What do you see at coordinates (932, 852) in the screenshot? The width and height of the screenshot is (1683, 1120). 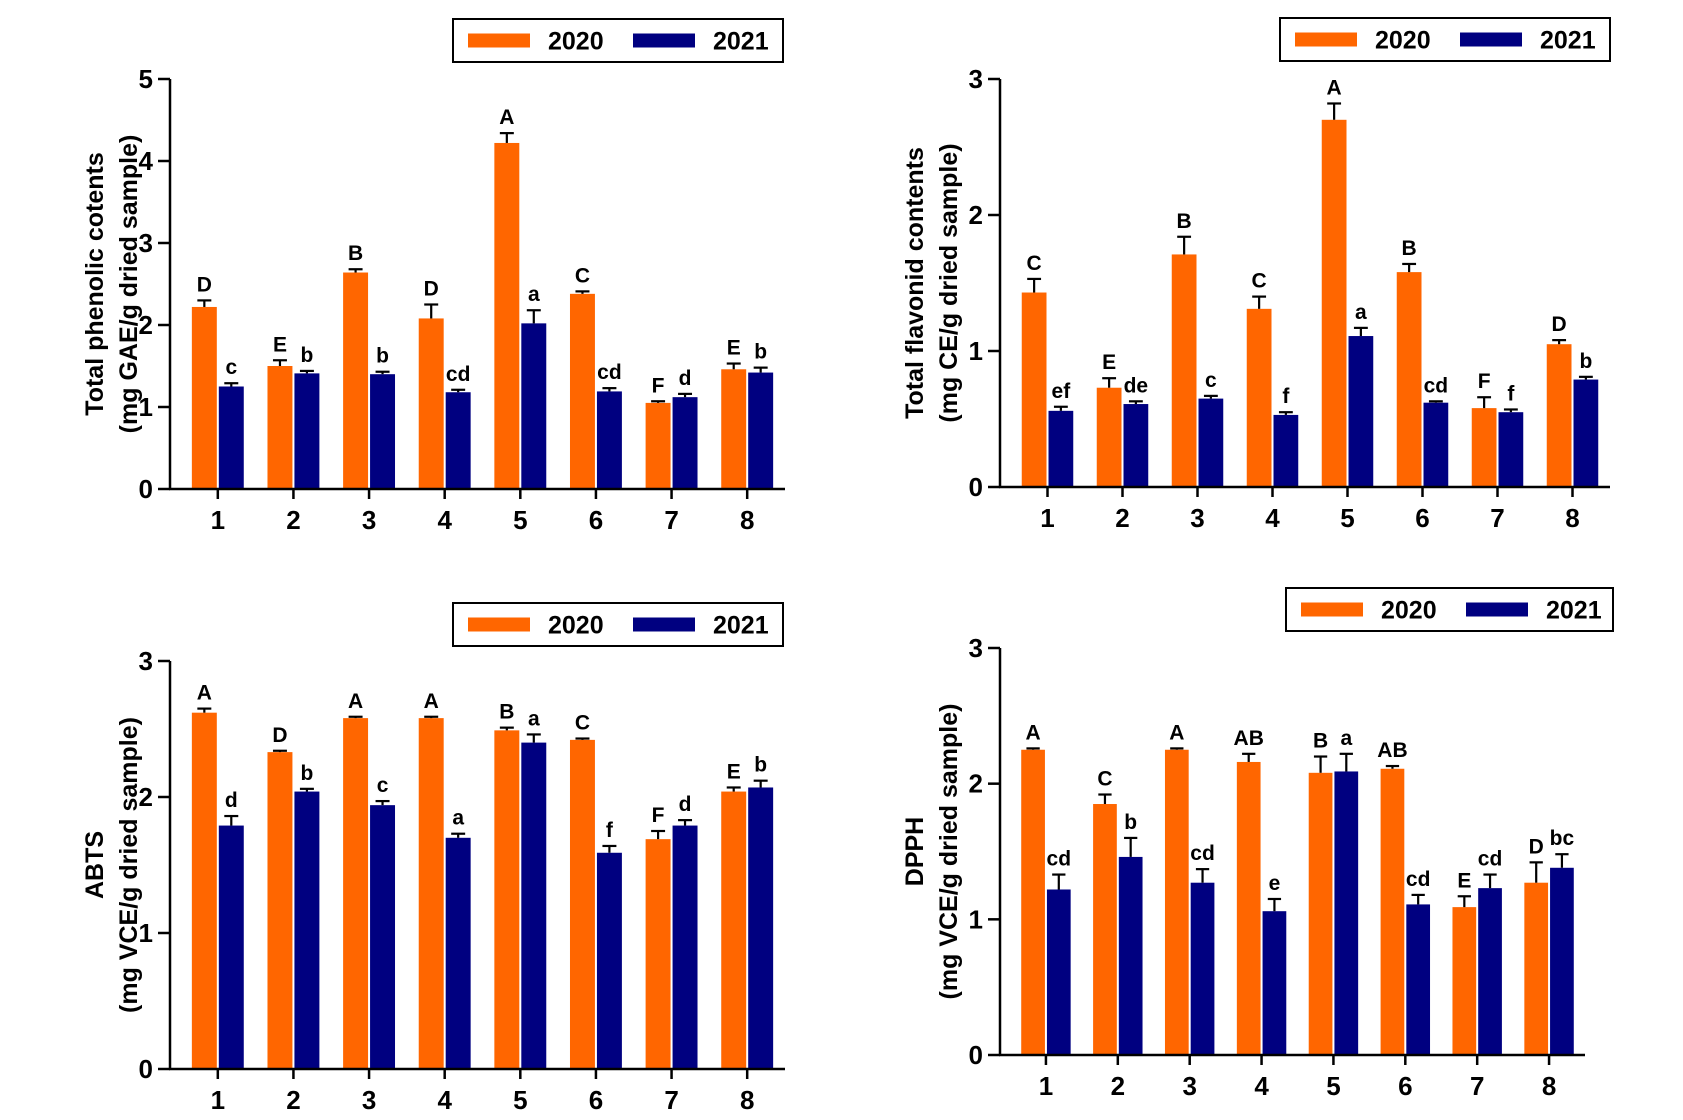 I see `y-axis-title: DPPH (mg VCE/g dried sample)` at bounding box center [932, 852].